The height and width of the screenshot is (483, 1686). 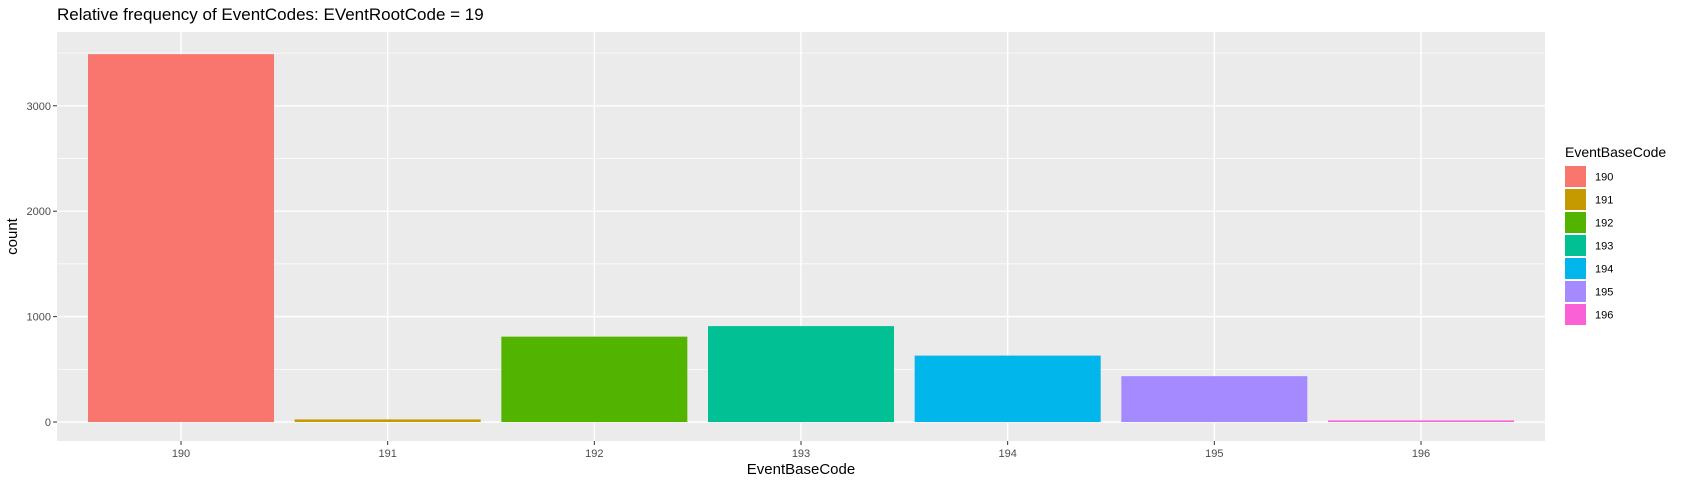 I want to click on legend-label: 196, so click(x=1604, y=316).